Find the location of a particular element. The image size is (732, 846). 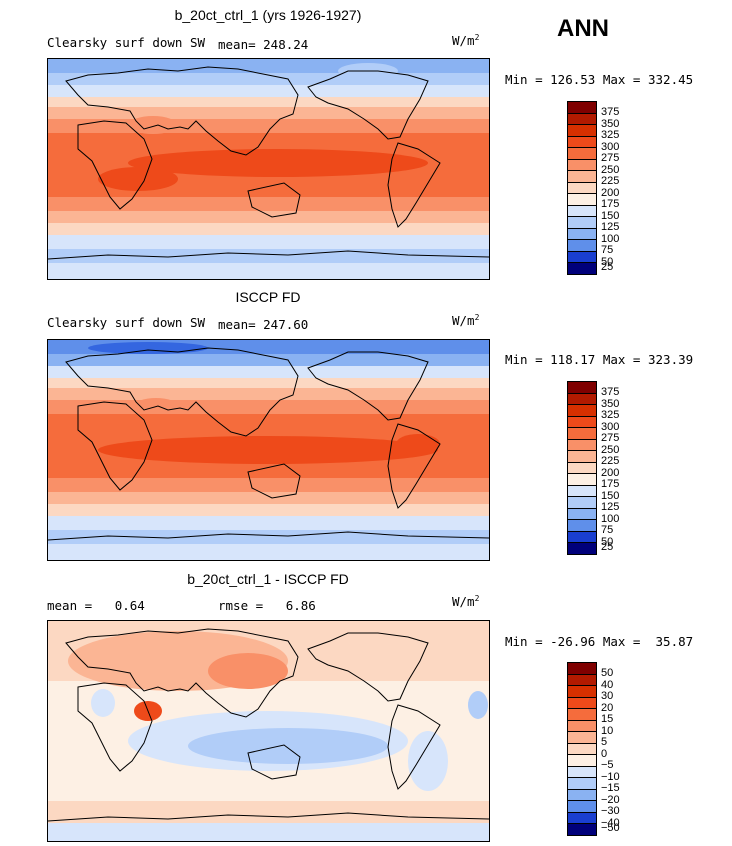

colorbar-tick: 325 is located at coordinates (610, 135).